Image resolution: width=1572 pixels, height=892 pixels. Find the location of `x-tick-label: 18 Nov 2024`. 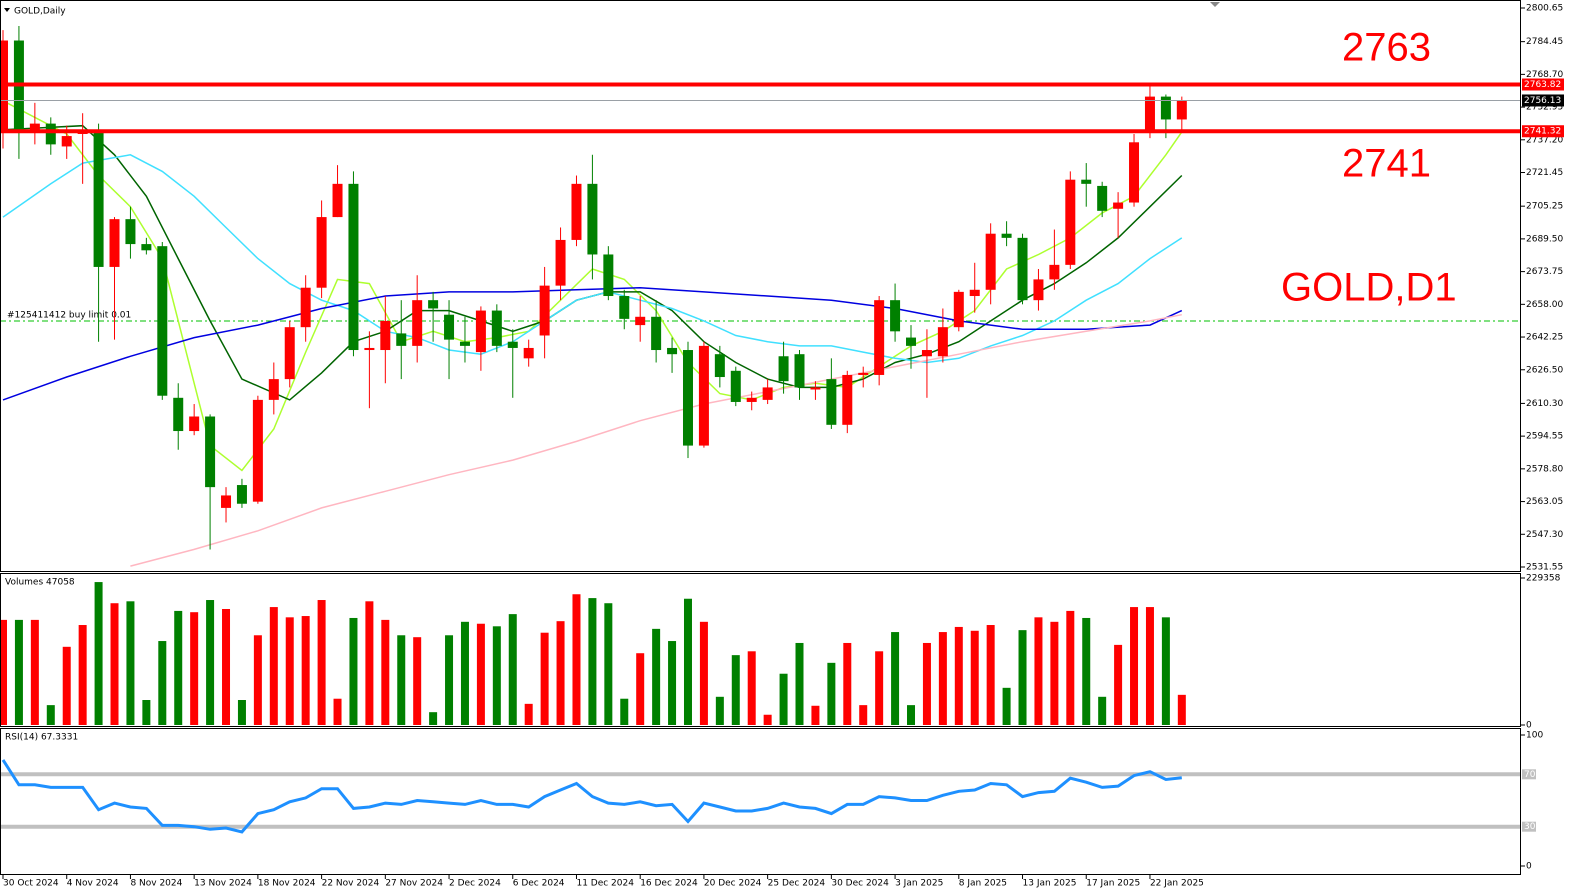

x-tick-label: 18 Nov 2024 is located at coordinates (287, 884).